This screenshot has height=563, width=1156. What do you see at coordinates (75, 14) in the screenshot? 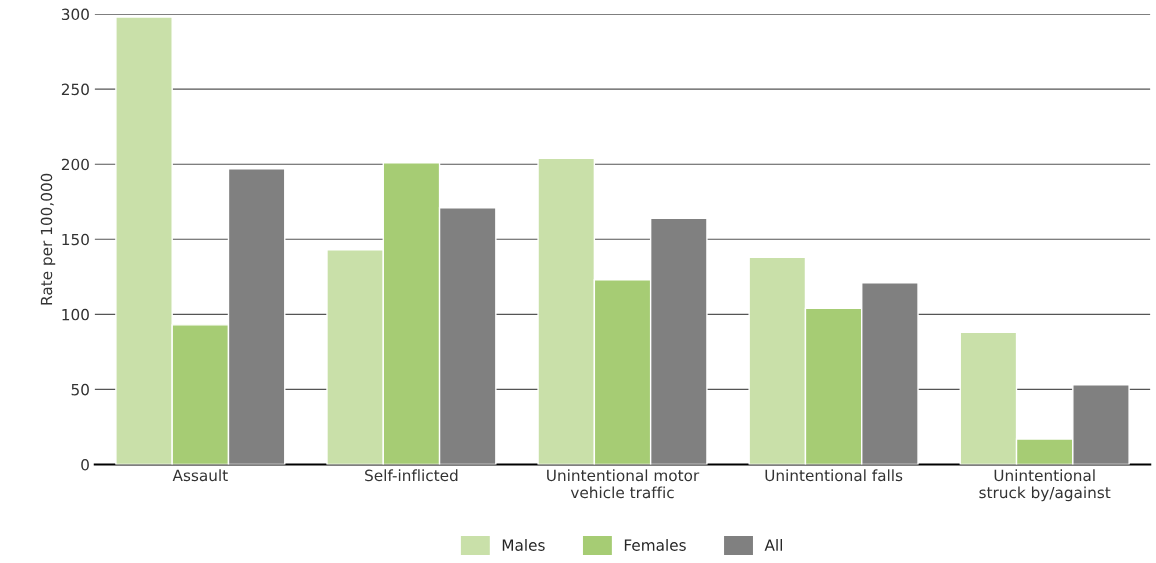
I see `y-tick-label: 300` at bounding box center [75, 14].